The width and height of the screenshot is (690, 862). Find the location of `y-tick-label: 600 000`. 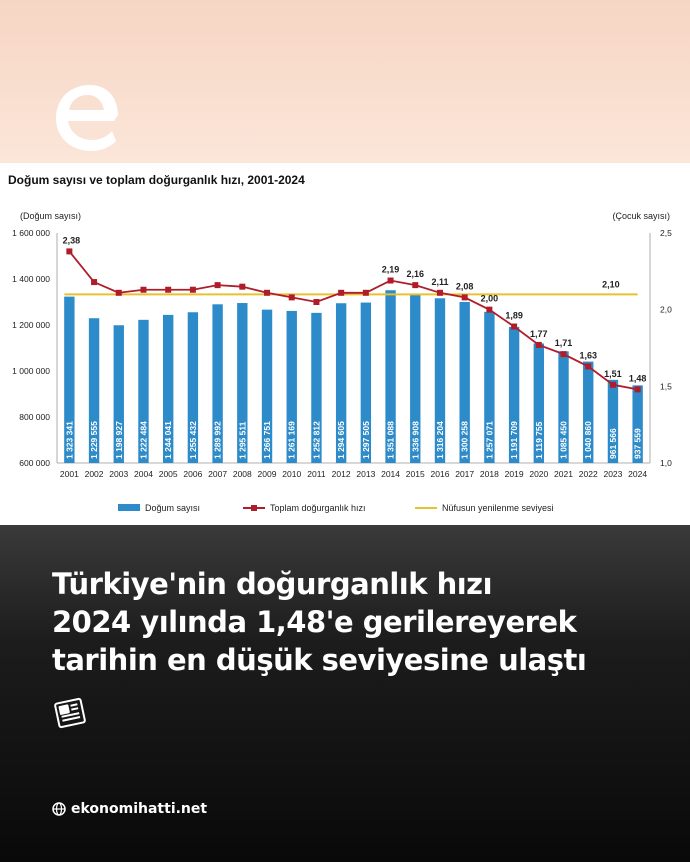

y-tick-label: 600 000 is located at coordinates (34, 463).